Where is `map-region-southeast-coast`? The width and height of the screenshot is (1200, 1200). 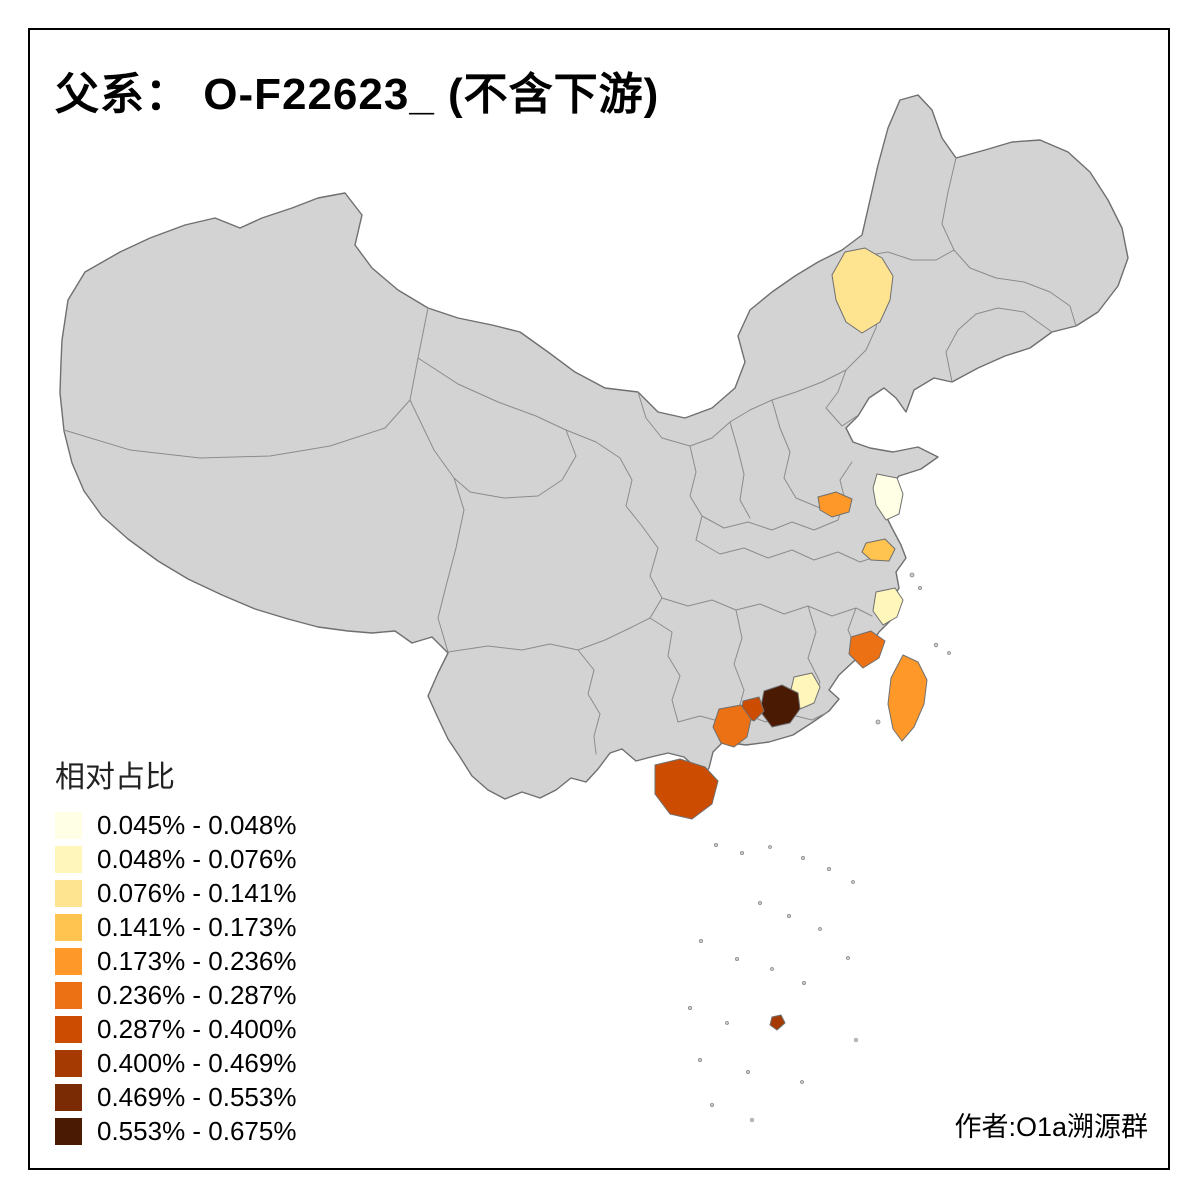
map-region-southeast-coast is located at coordinates (867, 649).